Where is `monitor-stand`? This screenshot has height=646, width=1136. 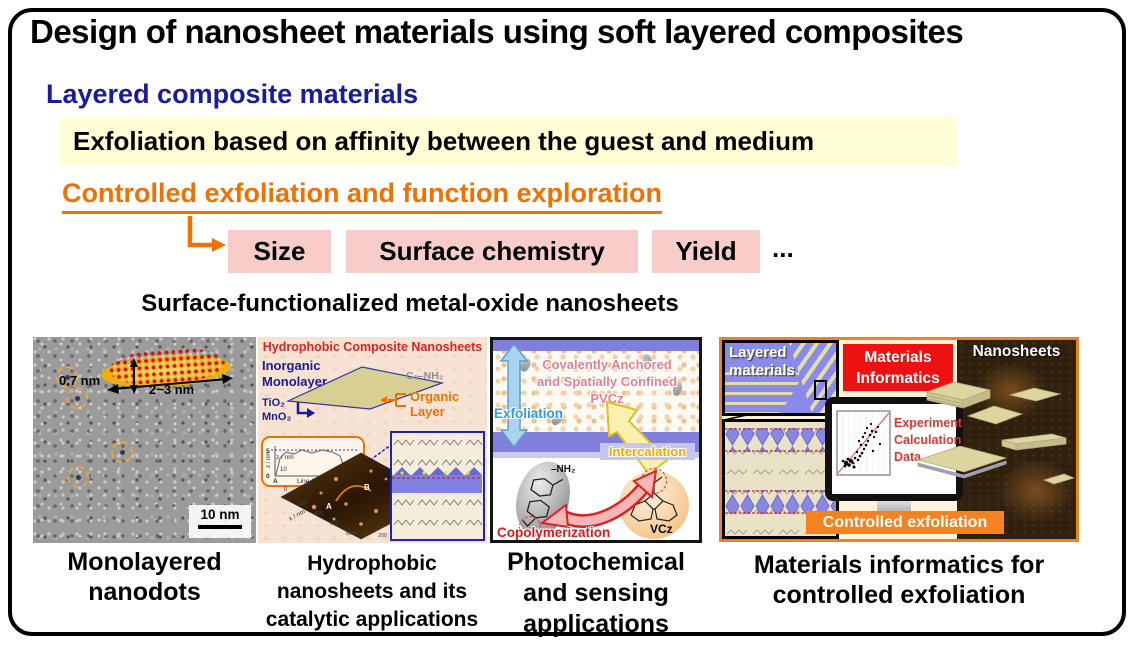 monitor-stand is located at coordinates (894, 507).